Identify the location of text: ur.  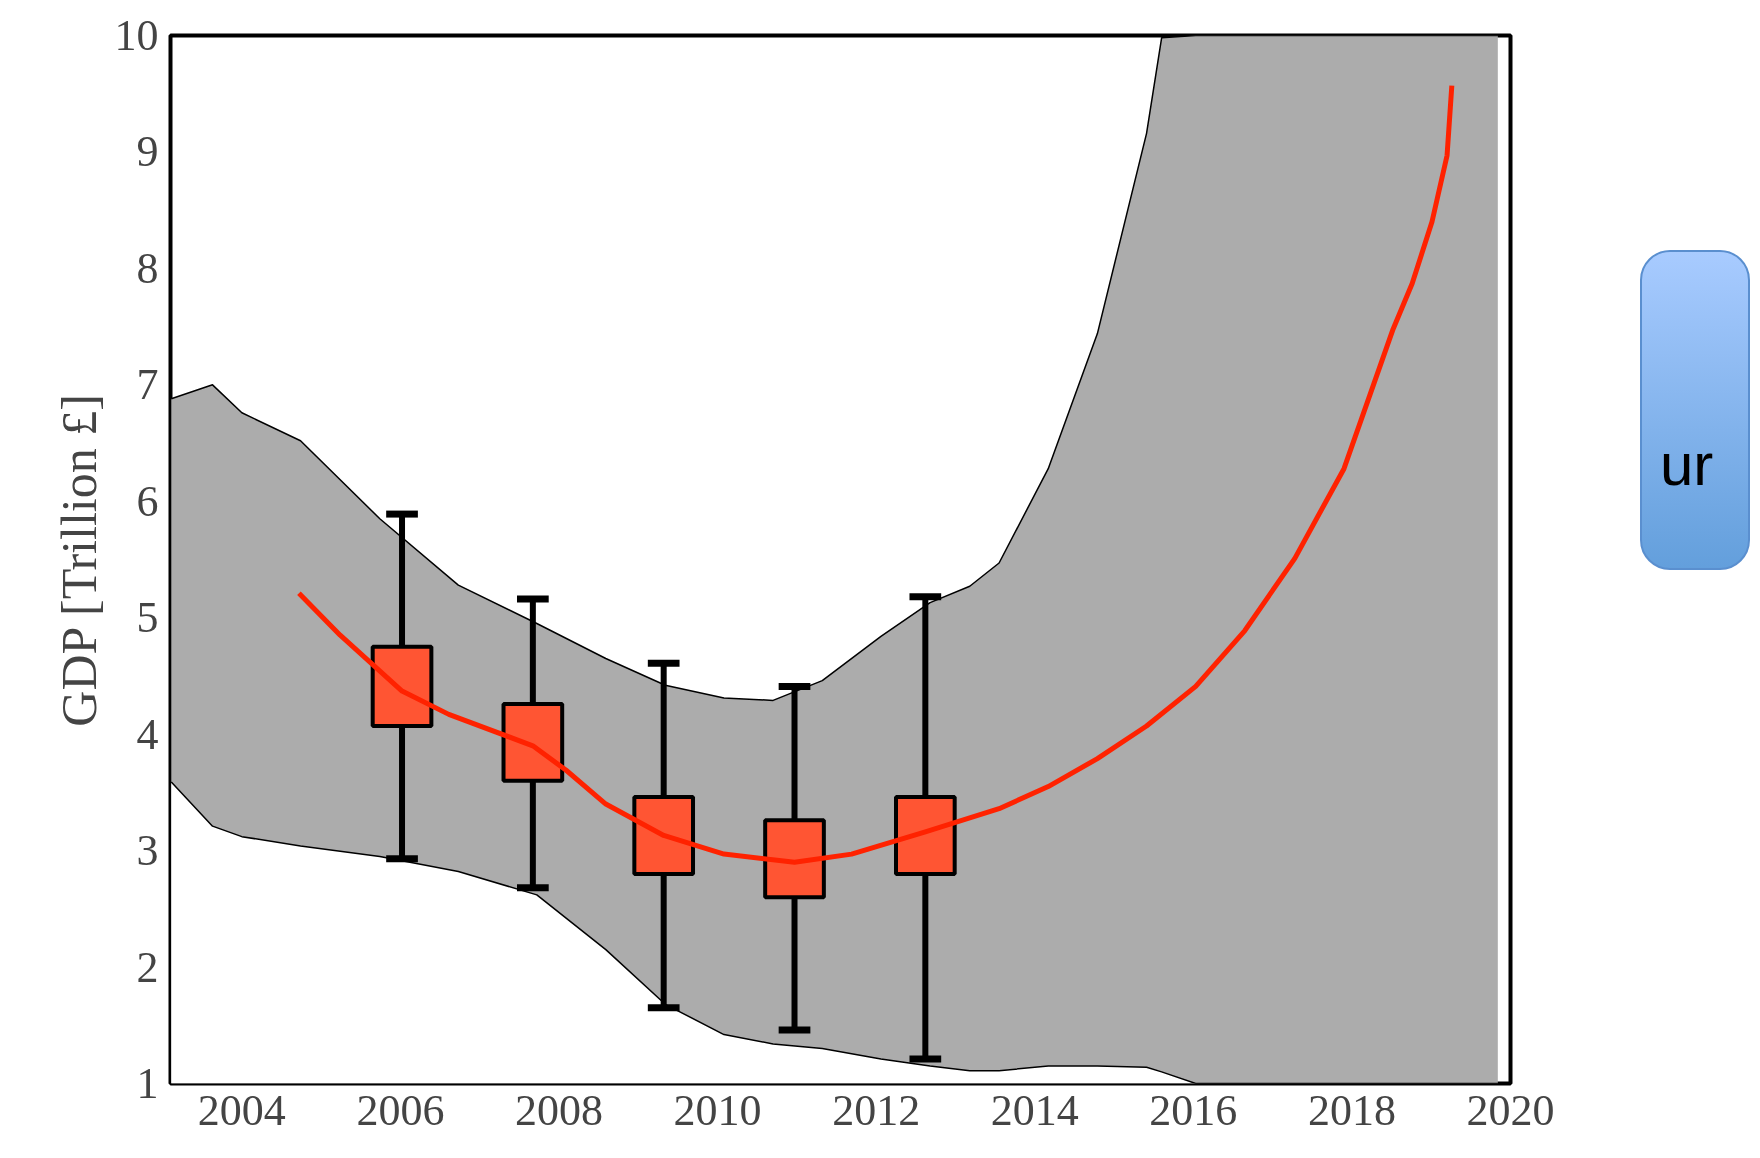
(1687, 465).